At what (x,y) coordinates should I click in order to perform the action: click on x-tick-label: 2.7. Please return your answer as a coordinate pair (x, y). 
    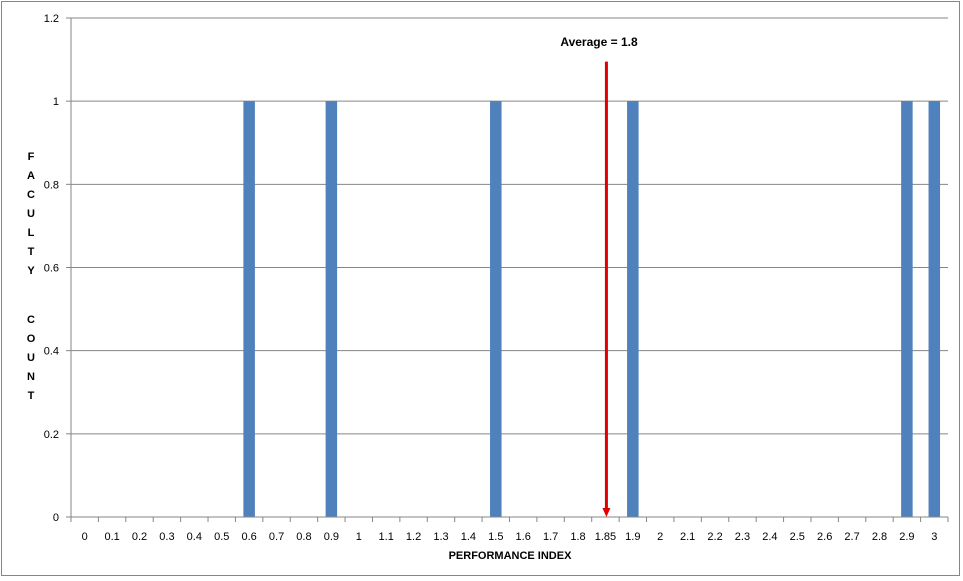
    Looking at the image, I should click on (851, 537).